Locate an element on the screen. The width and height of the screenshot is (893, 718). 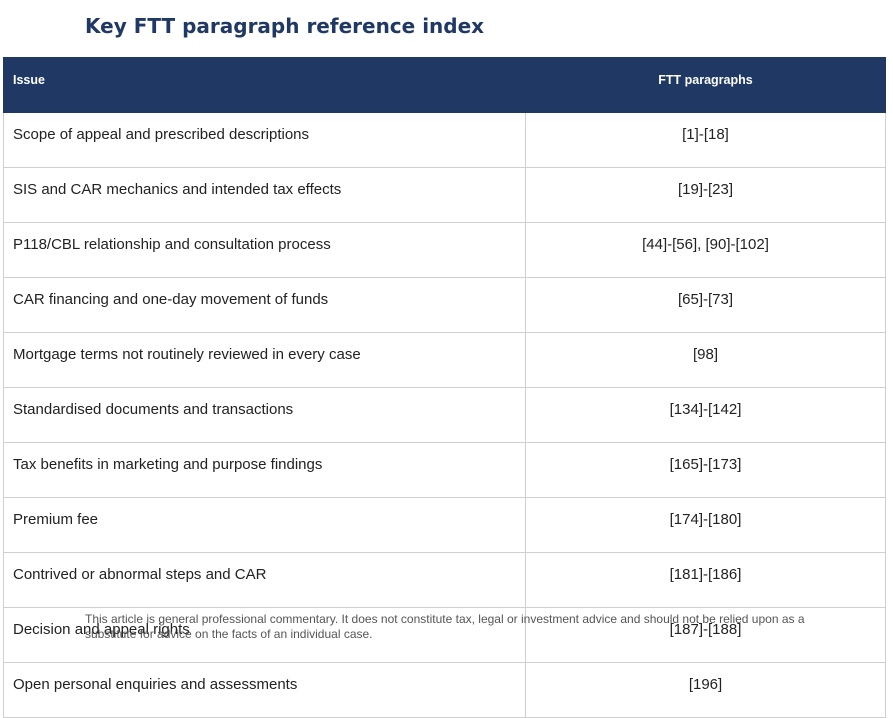
paragraphs-cell: [98] is located at coordinates (705, 360).